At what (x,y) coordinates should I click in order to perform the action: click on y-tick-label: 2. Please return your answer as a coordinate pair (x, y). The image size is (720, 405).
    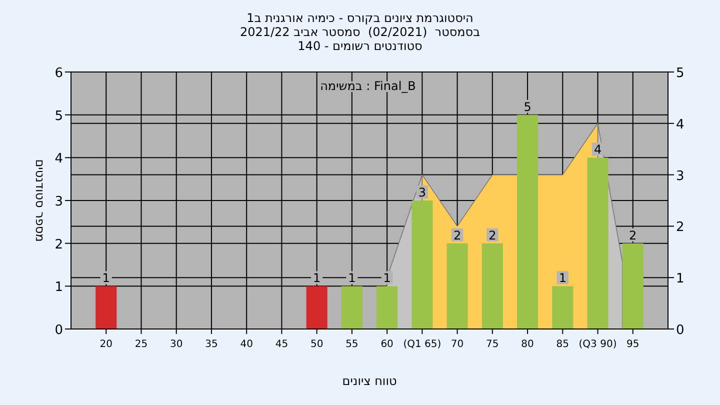
    Looking at the image, I should click on (58, 244).